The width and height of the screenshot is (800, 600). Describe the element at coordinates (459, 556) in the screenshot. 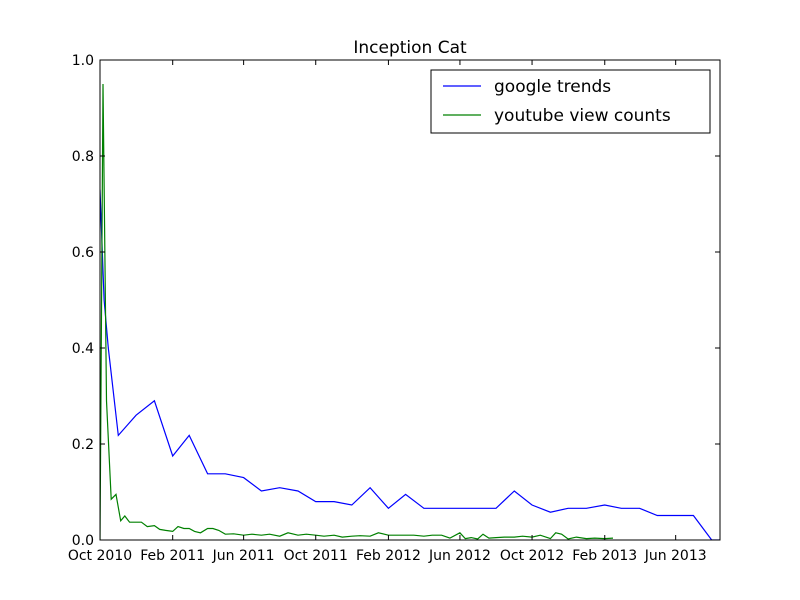

I see `x-tick-label: Jun 2012` at that location.